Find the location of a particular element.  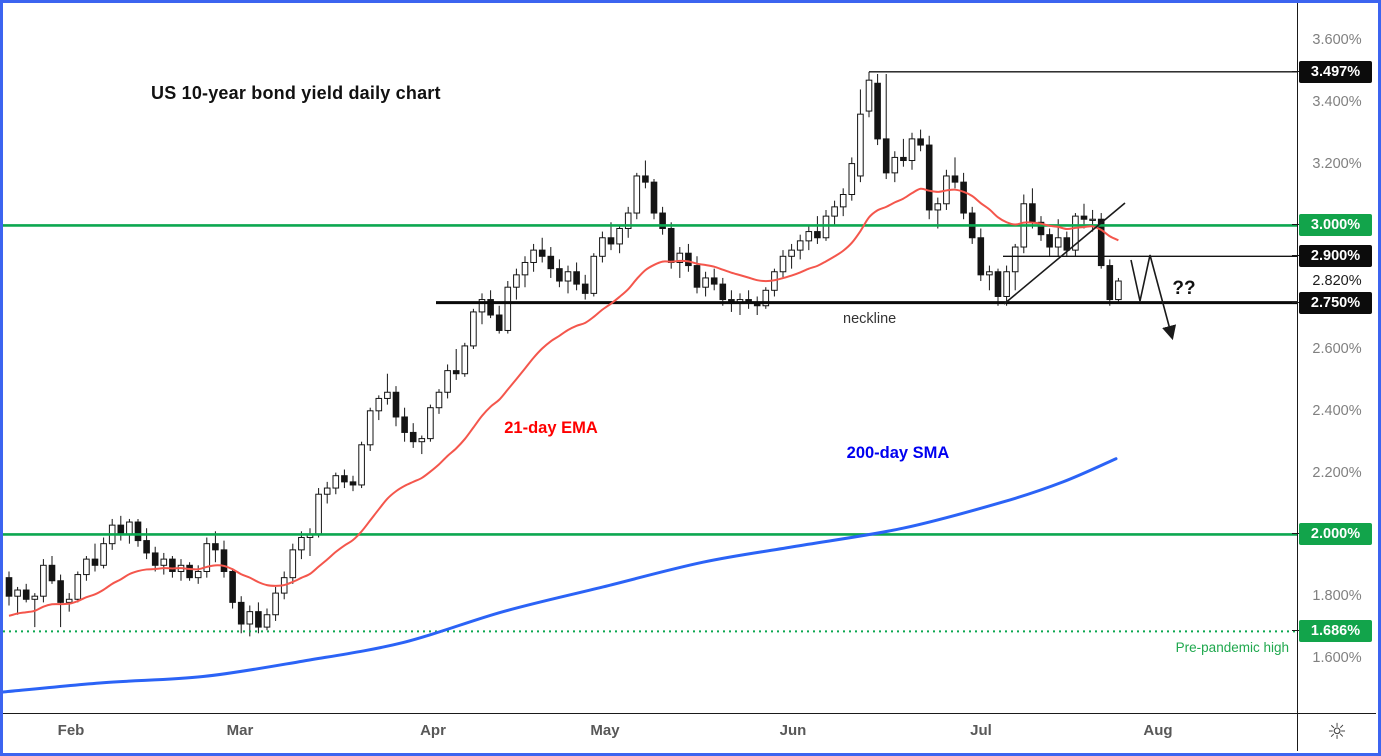

settings-gear-icon: ☼ is located at coordinates (1337, 732).